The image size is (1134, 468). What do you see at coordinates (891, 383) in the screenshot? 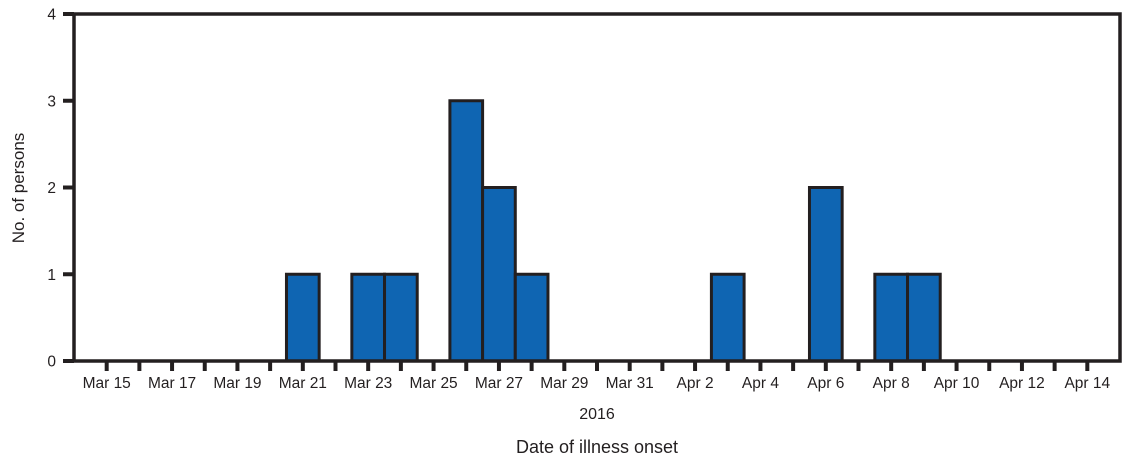
I see `x-tick-label: Apr 8` at bounding box center [891, 383].